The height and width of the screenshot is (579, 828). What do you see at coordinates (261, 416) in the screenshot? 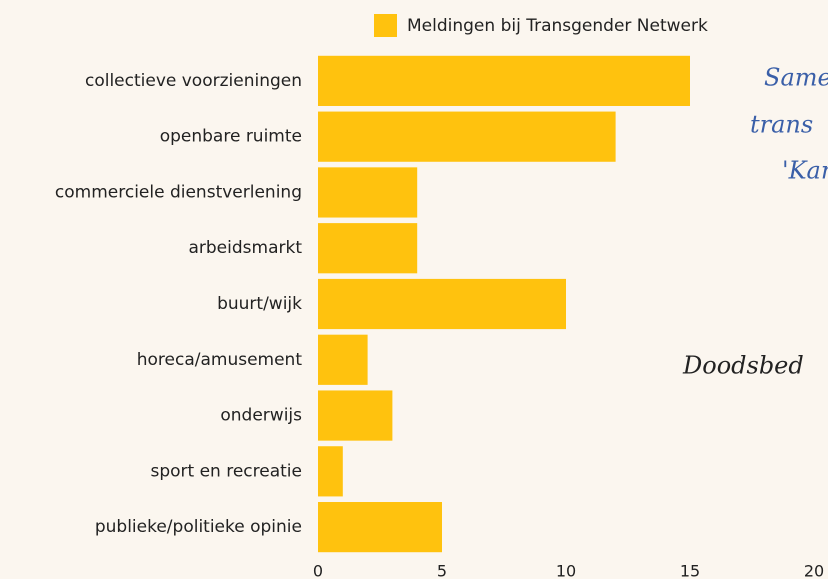
I see `y-tick-label: onderwijs` at bounding box center [261, 416].